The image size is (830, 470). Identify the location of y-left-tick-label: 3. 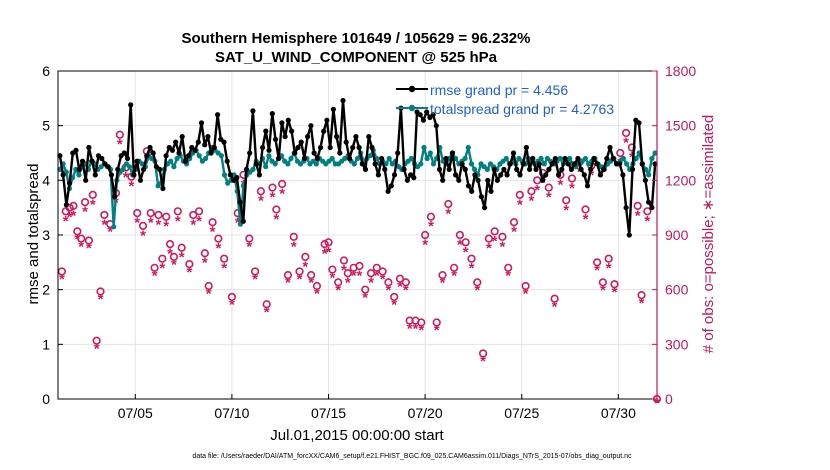
(46, 235).